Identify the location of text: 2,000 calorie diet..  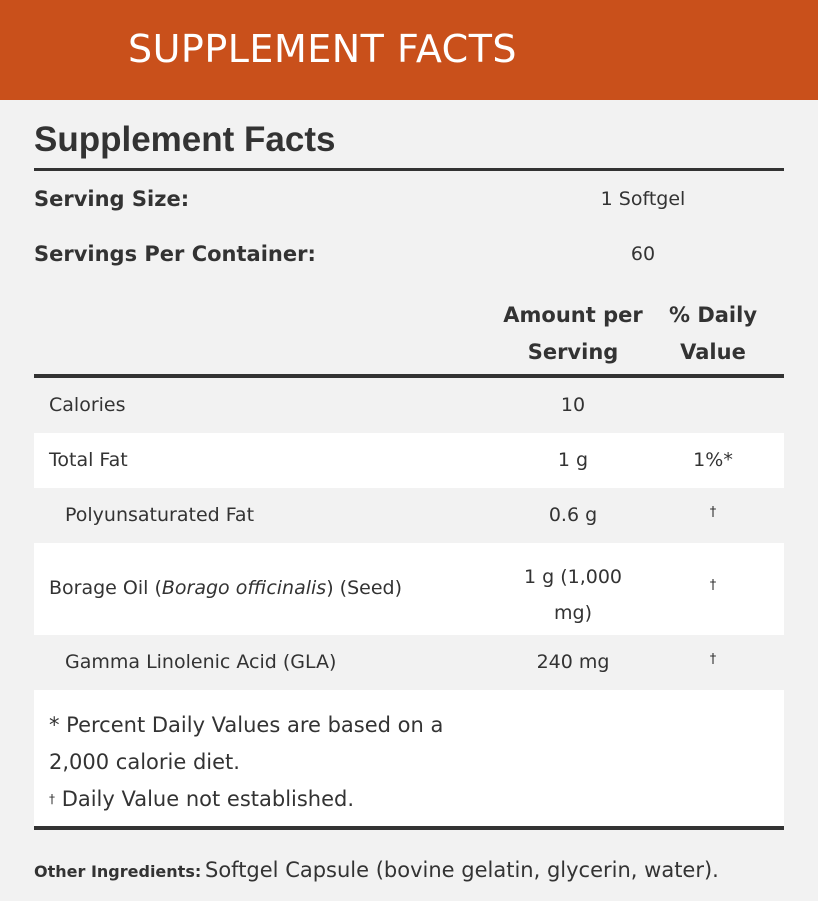
(144, 762).